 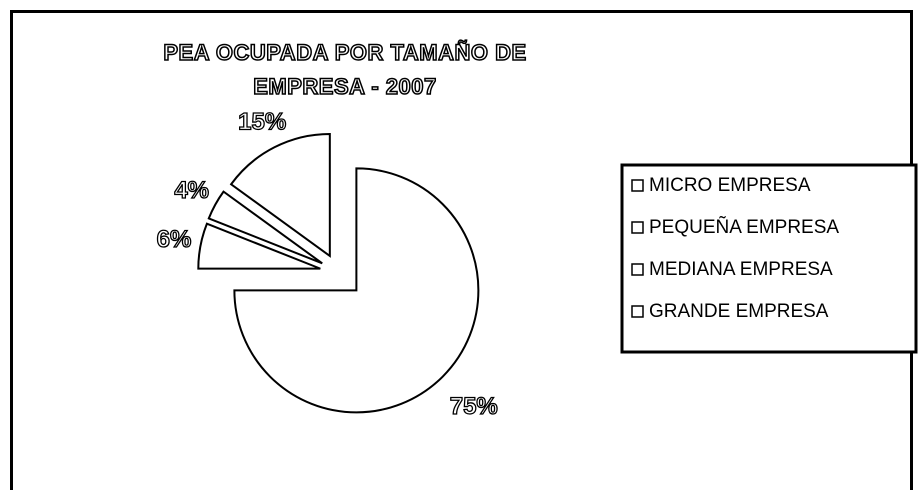 I want to click on data-label: 75%, so click(x=474, y=406).